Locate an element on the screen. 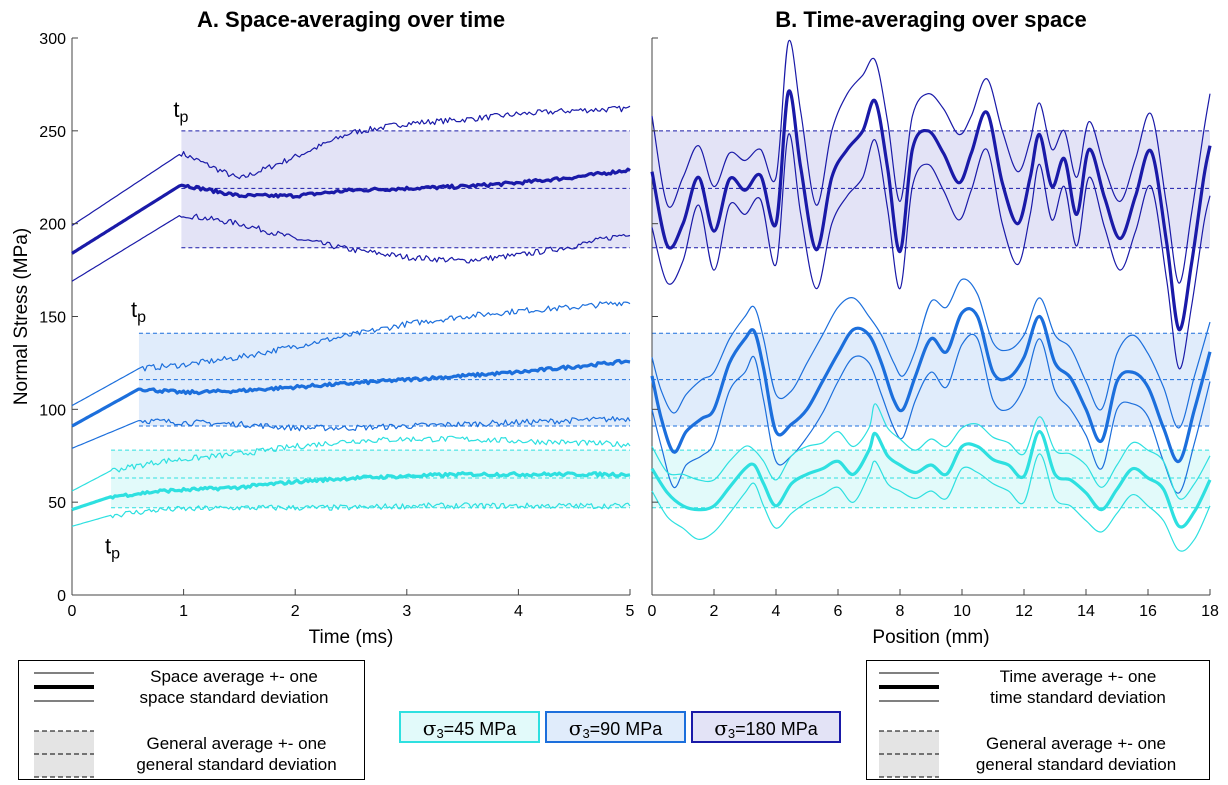 This screenshot has height=785, width=1228. x-tick-label: 5 is located at coordinates (630, 611).